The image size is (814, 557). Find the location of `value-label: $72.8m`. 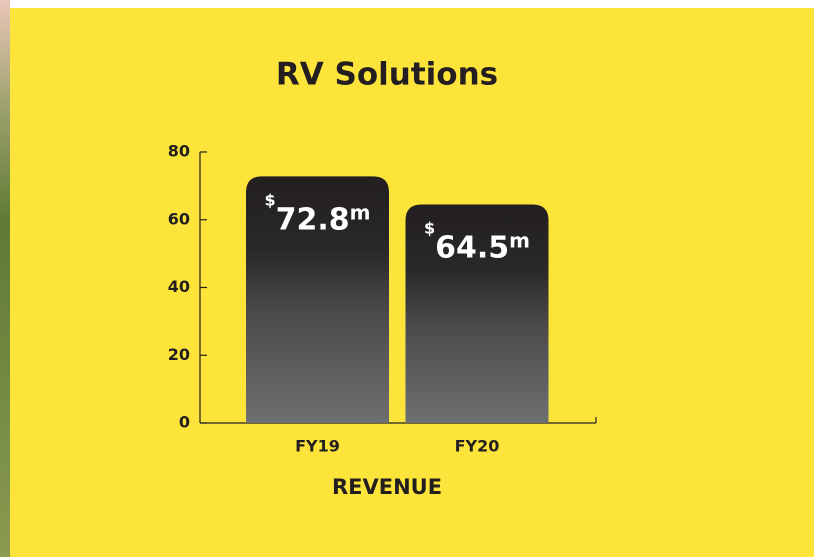

value-label: $72.8m is located at coordinates (317, 213).